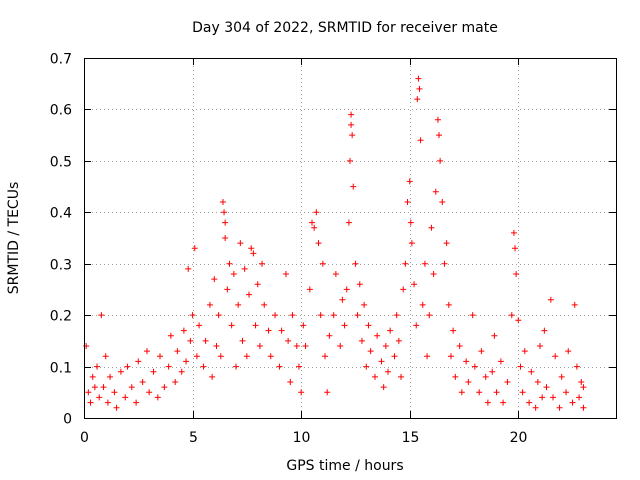 This screenshot has width=640, height=480. What do you see at coordinates (67, 420) in the screenshot?
I see `y-tick-label: 0` at bounding box center [67, 420].